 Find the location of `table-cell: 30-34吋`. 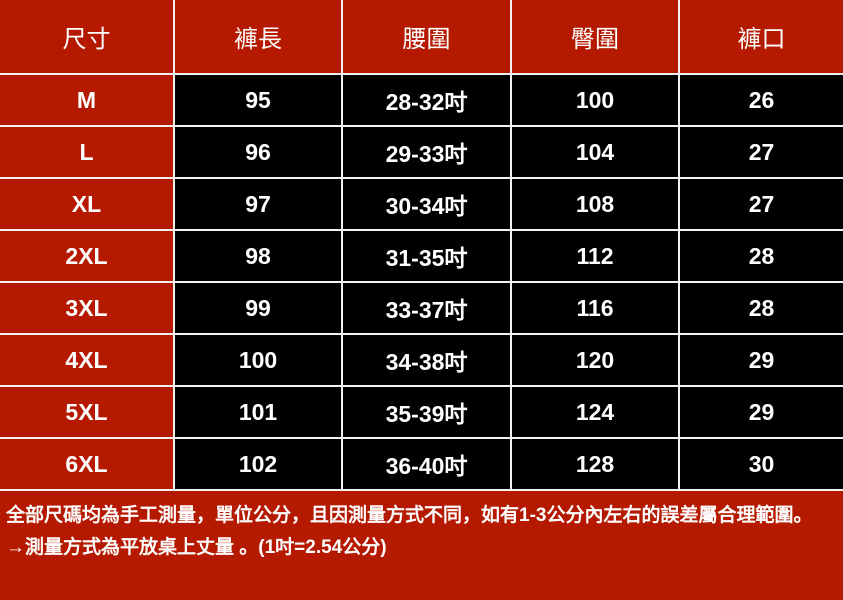

table-cell: 30-34吋 is located at coordinates (426, 204).